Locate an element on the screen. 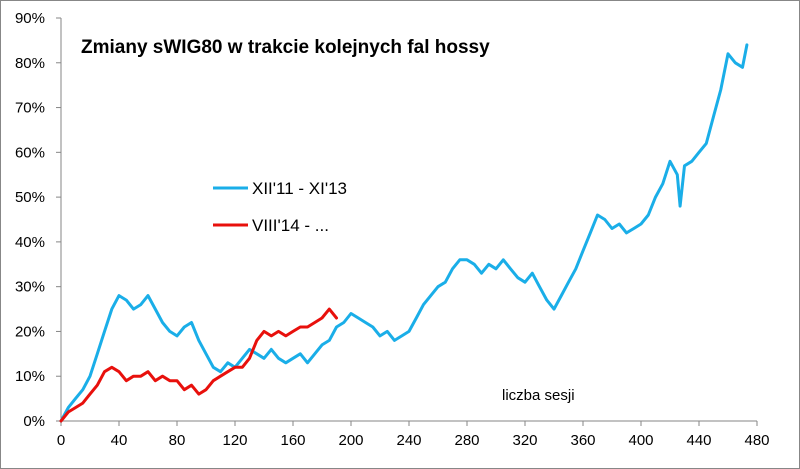 This screenshot has height=469, width=800. y-tick-label: 40% is located at coordinates (30, 242).